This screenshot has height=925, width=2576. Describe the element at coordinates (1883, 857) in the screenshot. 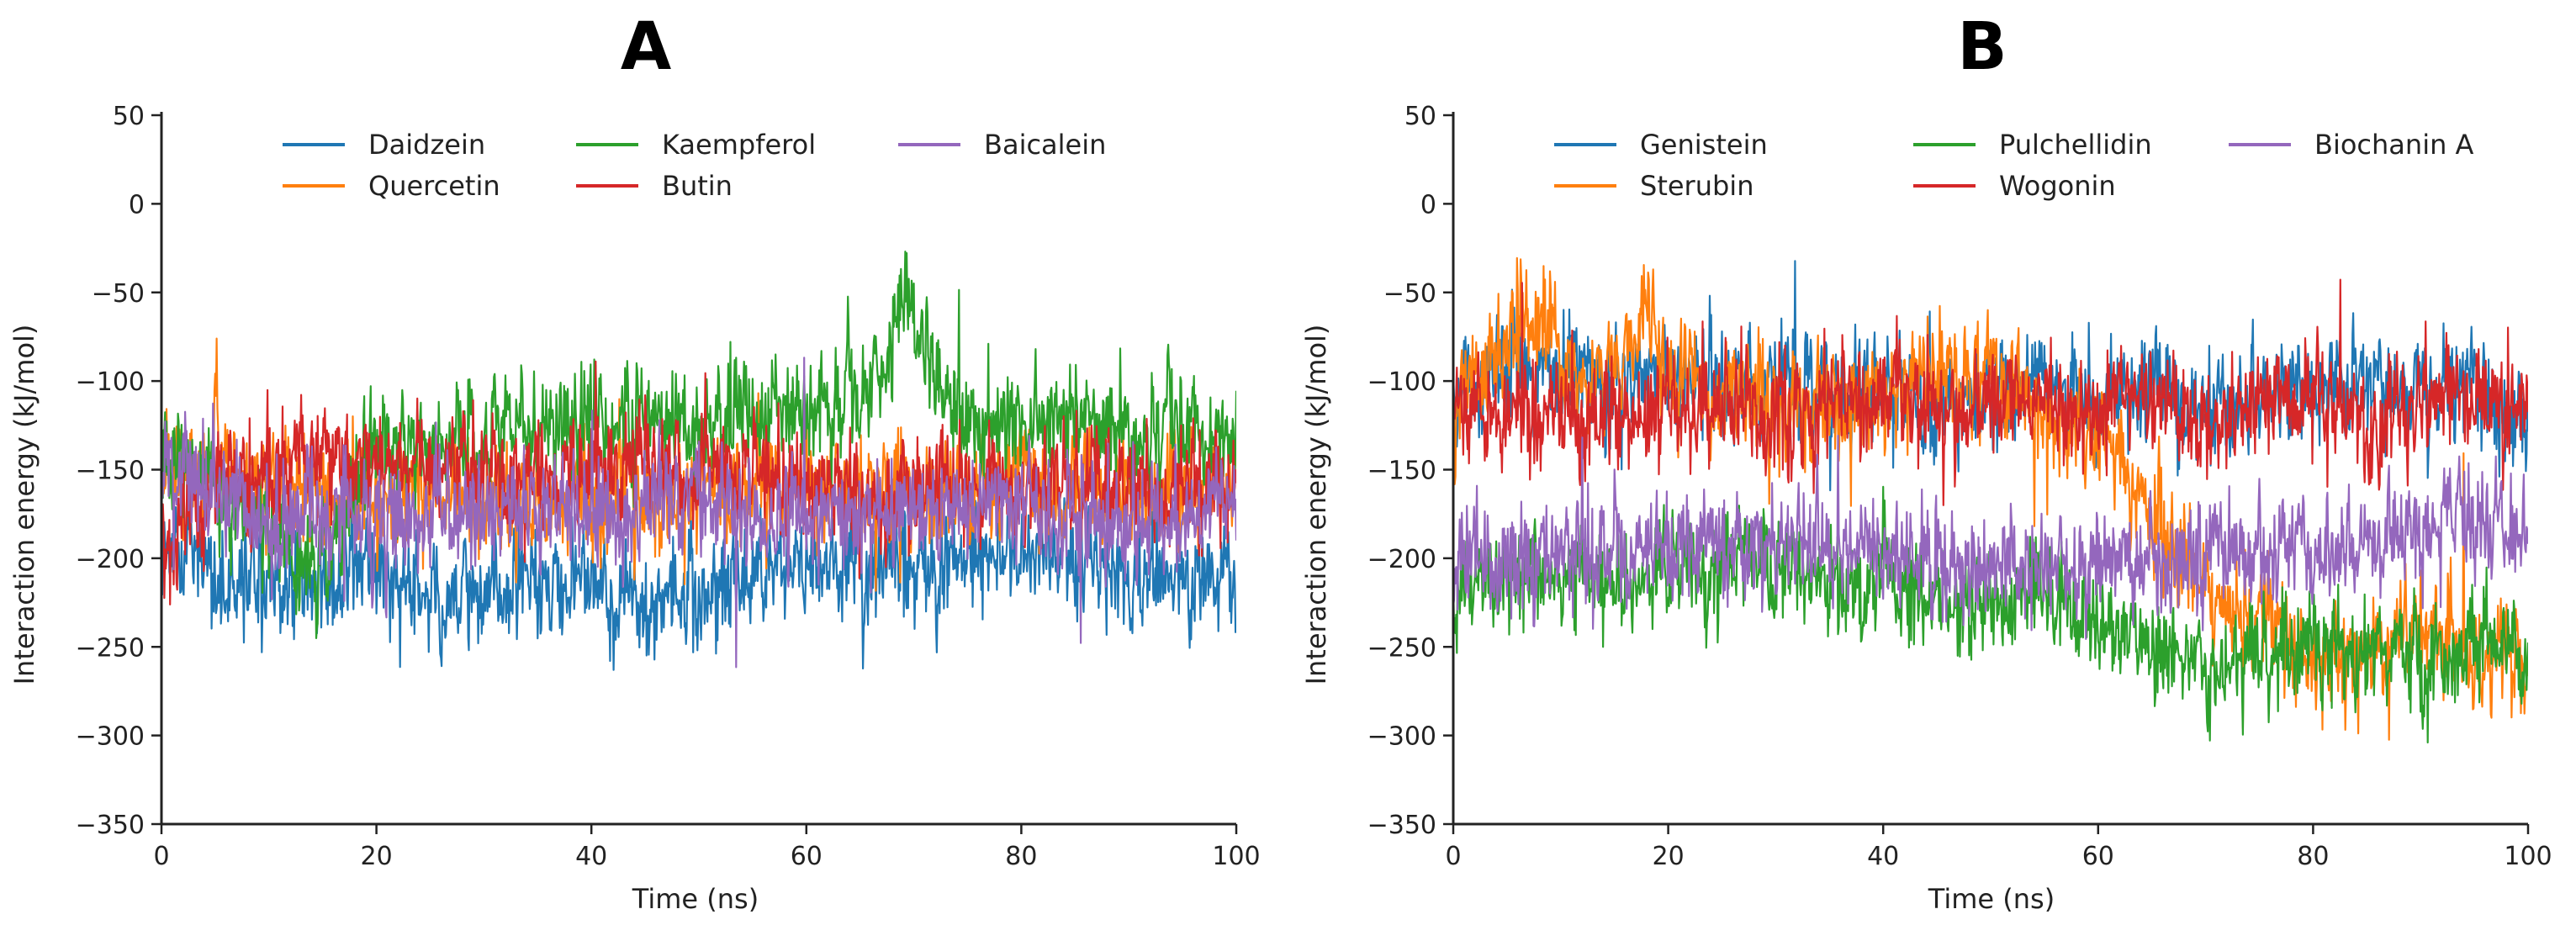

I see `panel-b-x-tick-label: 40` at that location.